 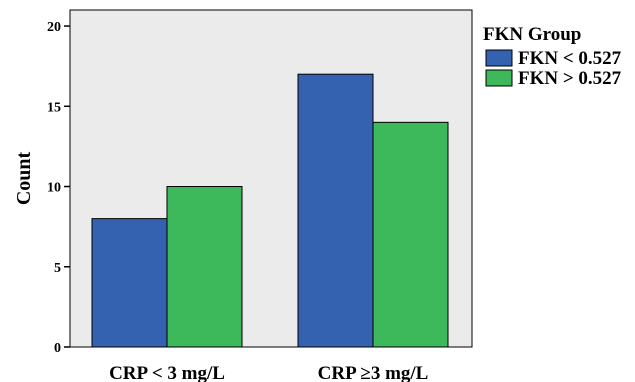 What do you see at coordinates (57, 348) in the screenshot?
I see `y-tick-label: 0` at bounding box center [57, 348].